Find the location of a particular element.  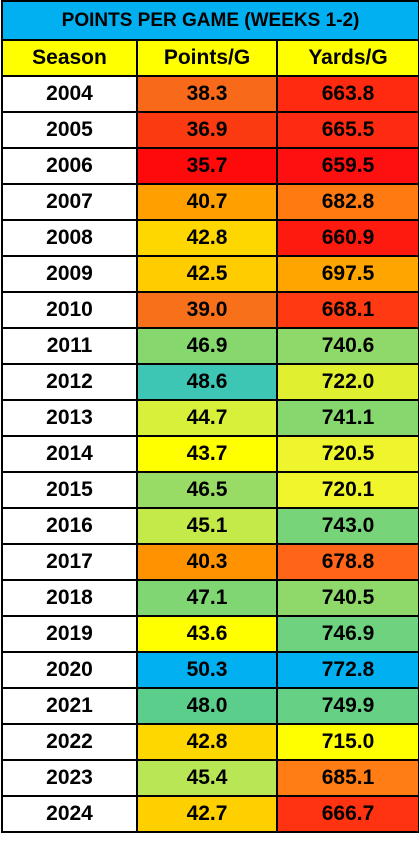

value-cell: 741.1 is located at coordinates (347, 418).